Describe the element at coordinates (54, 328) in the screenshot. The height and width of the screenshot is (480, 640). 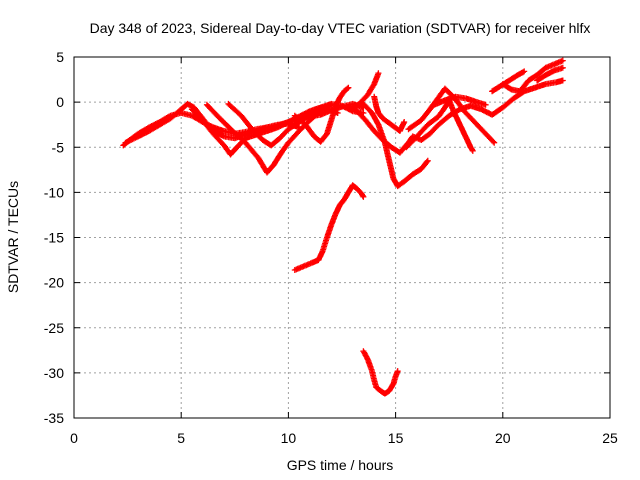
I see `y-tick-label: -25` at that location.